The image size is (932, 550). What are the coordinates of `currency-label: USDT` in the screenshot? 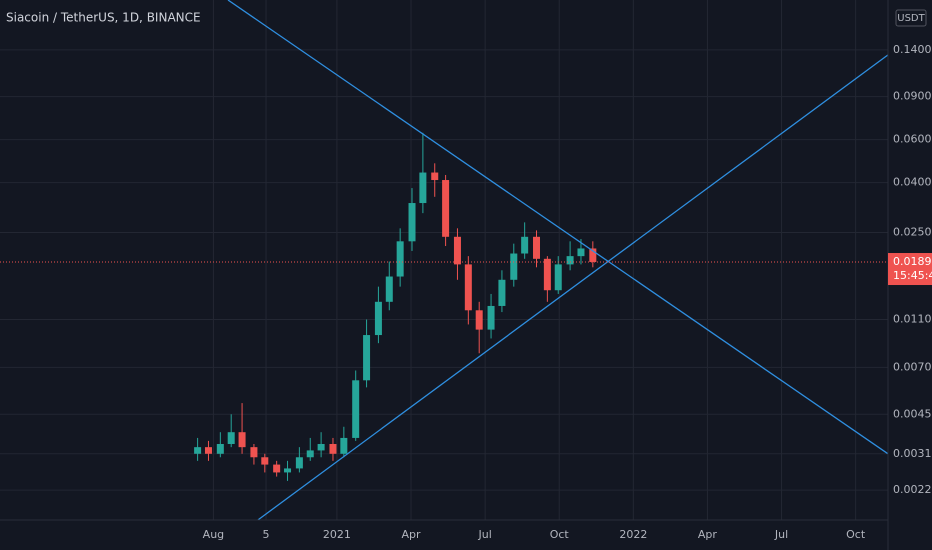 It's located at (911, 18).